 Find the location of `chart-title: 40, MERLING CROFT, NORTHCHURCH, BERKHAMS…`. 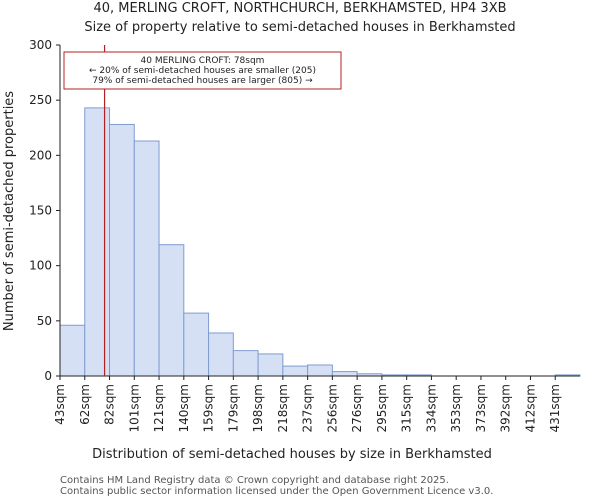

chart-title: 40, MERLING CROFT, NORTHCHURCH, BERKHAMS… is located at coordinates (299, 18).